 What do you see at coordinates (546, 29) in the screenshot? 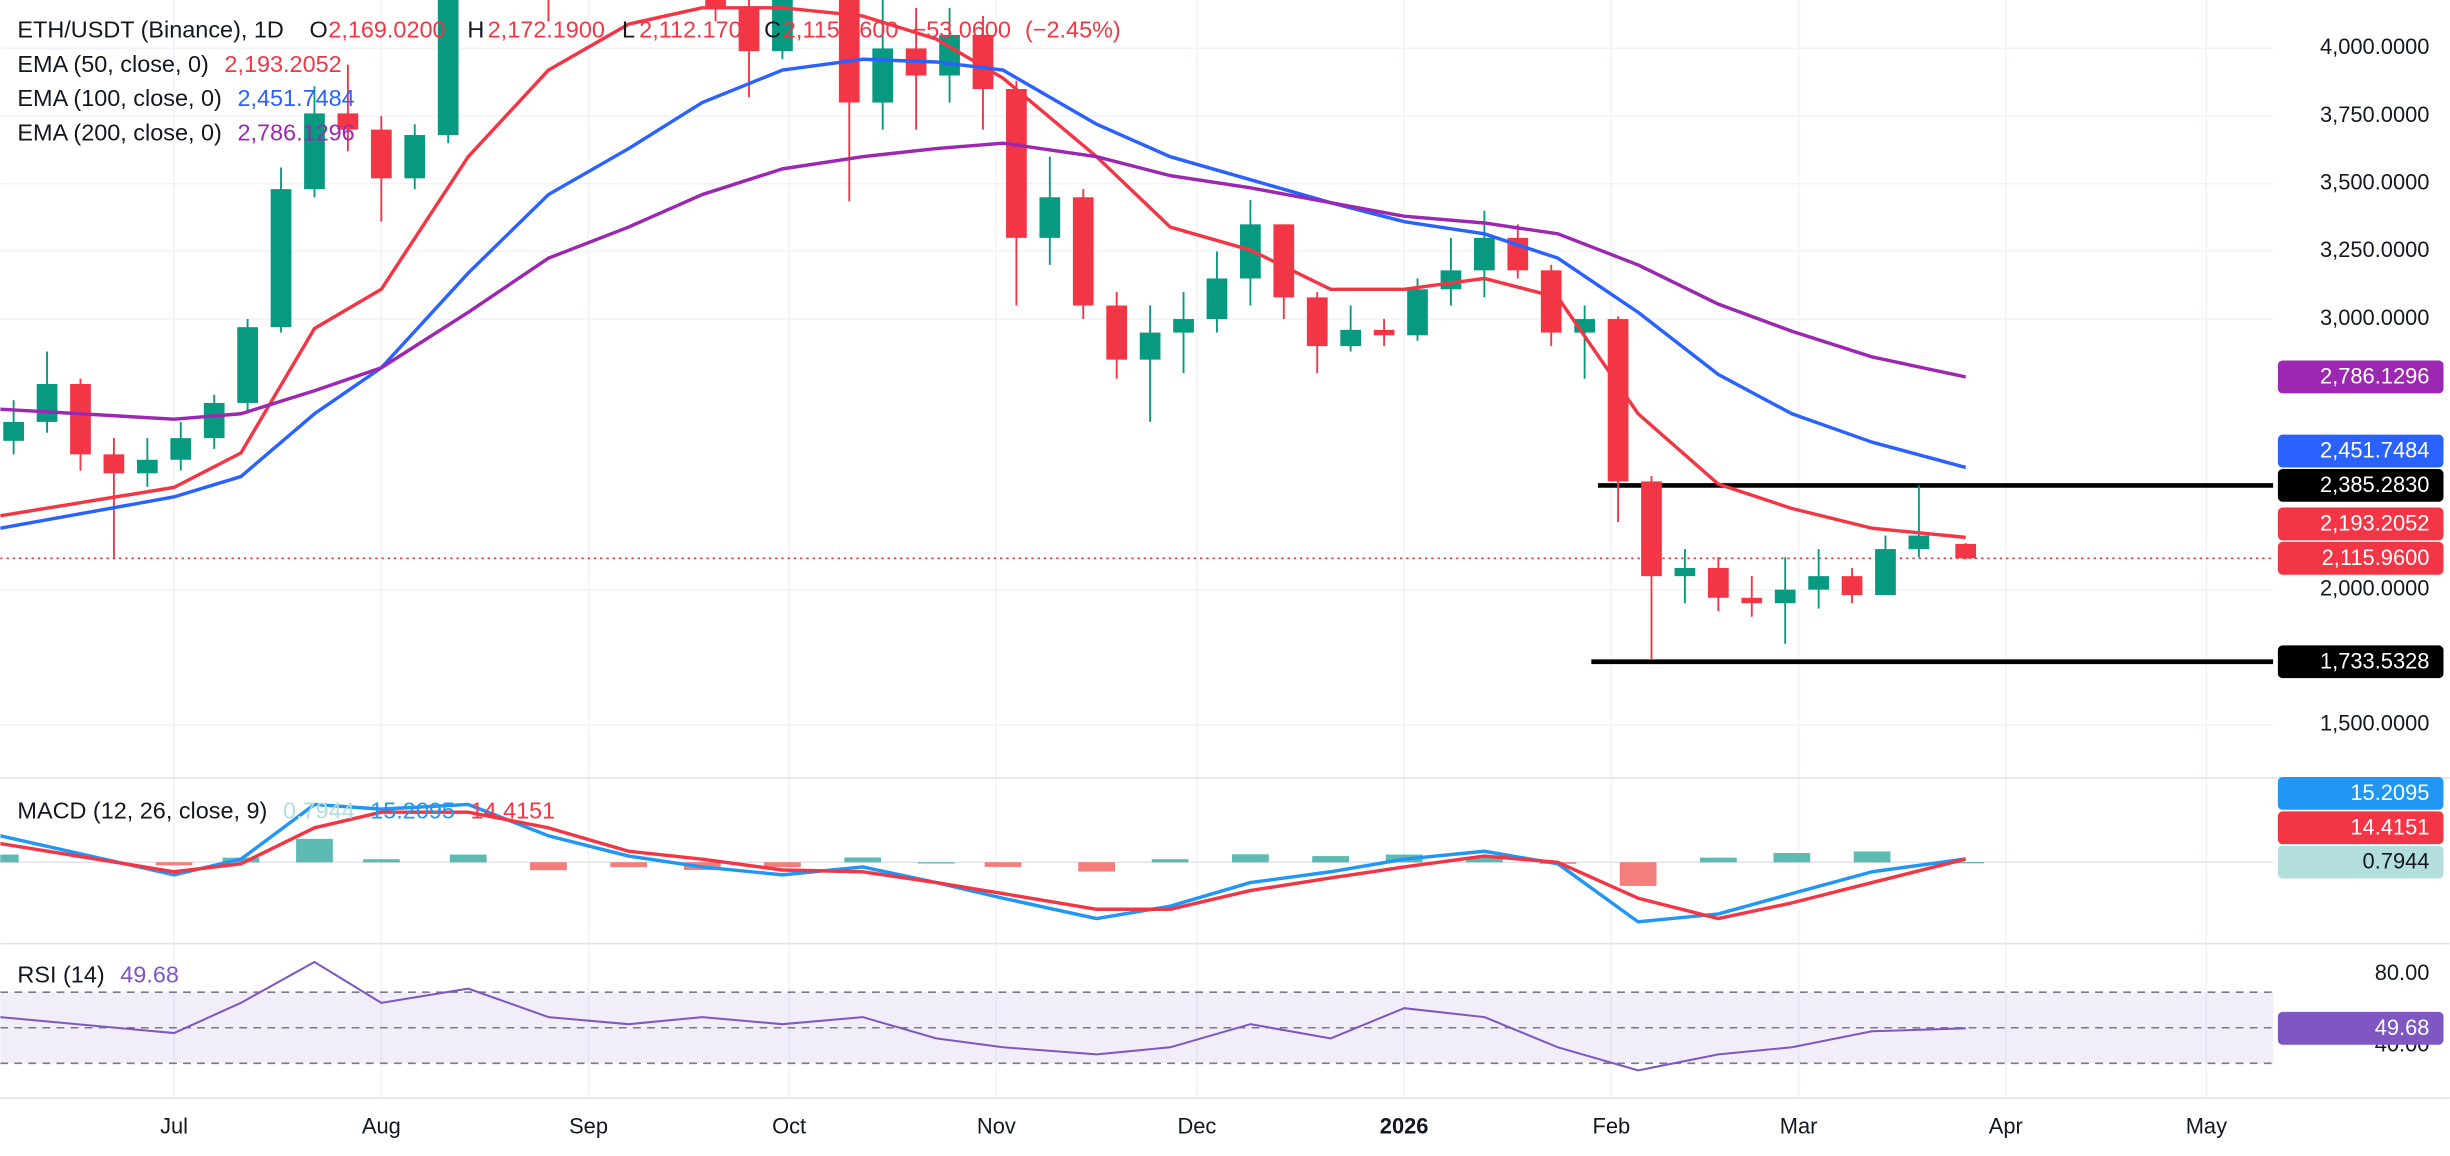
I see `ohlc-value: 2,172.1900` at bounding box center [546, 29].